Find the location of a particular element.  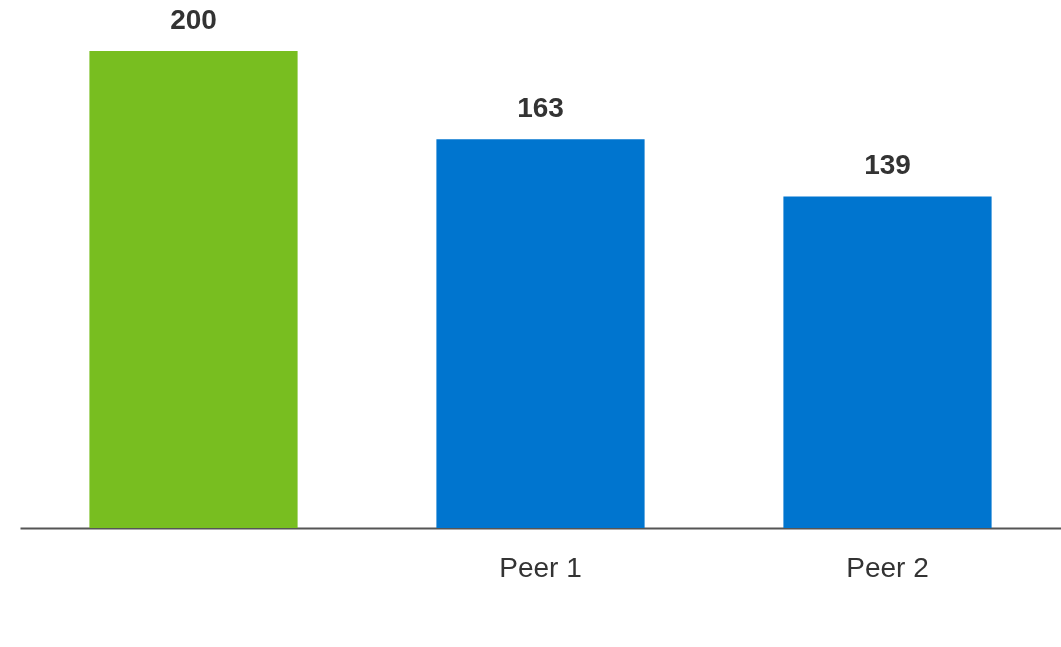

x-tick-label: Peer 1 is located at coordinates (540, 567).